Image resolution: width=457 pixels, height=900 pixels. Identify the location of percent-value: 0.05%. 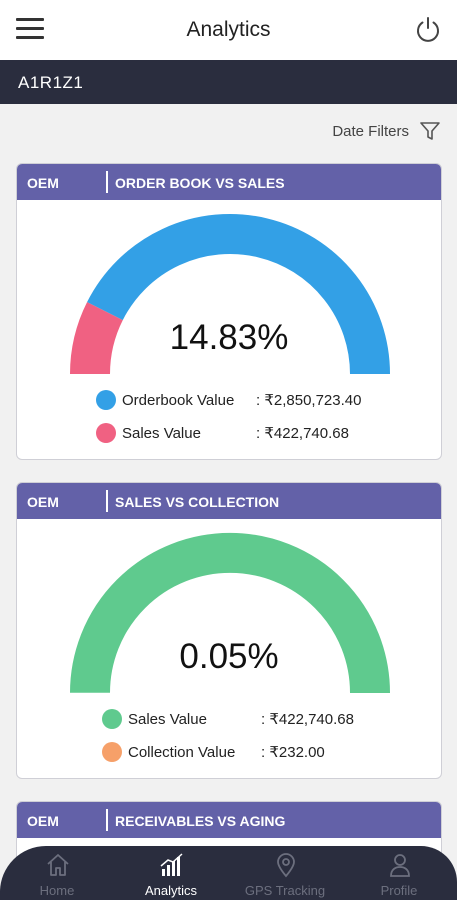
(229, 656).